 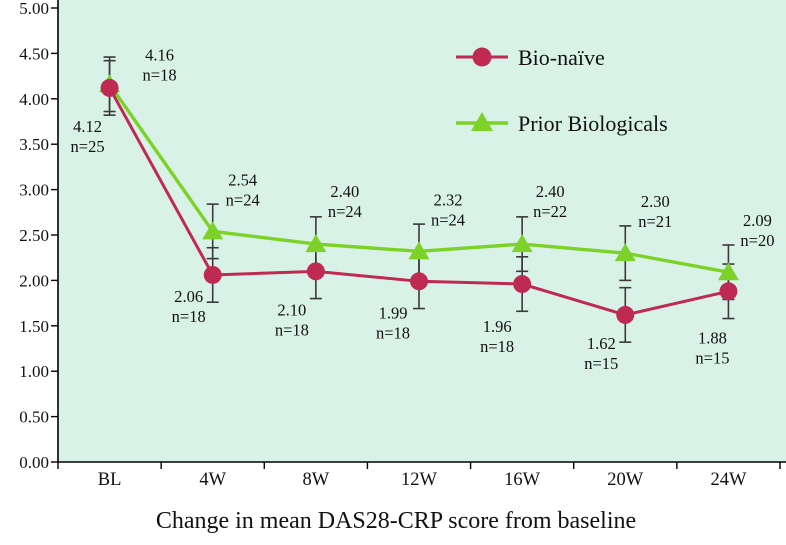 I want to click on legend-label-prior-biologicals: Prior Biologicals, so click(x=593, y=123).